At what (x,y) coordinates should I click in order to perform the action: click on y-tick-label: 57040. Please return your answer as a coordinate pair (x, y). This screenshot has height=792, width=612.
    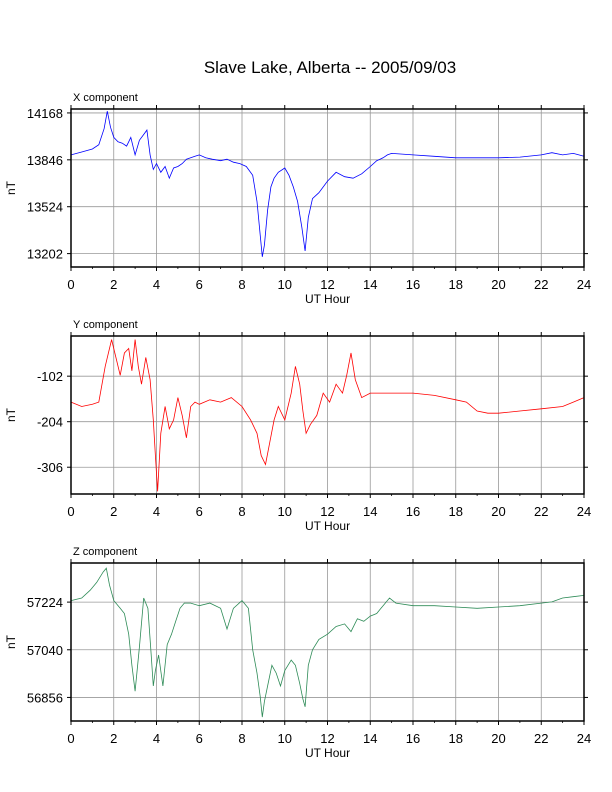
    Looking at the image, I should click on (45, 650).